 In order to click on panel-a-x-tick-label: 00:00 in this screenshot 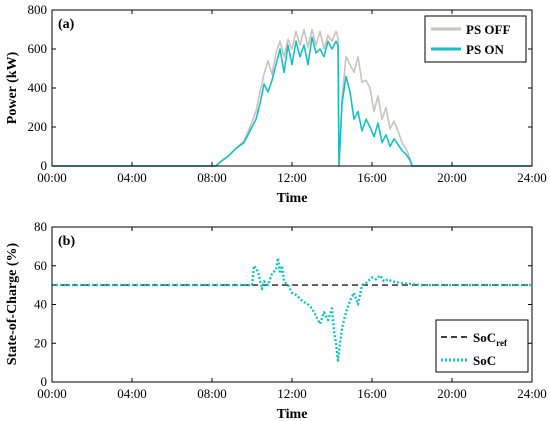, I will do `click(52, 177)`.